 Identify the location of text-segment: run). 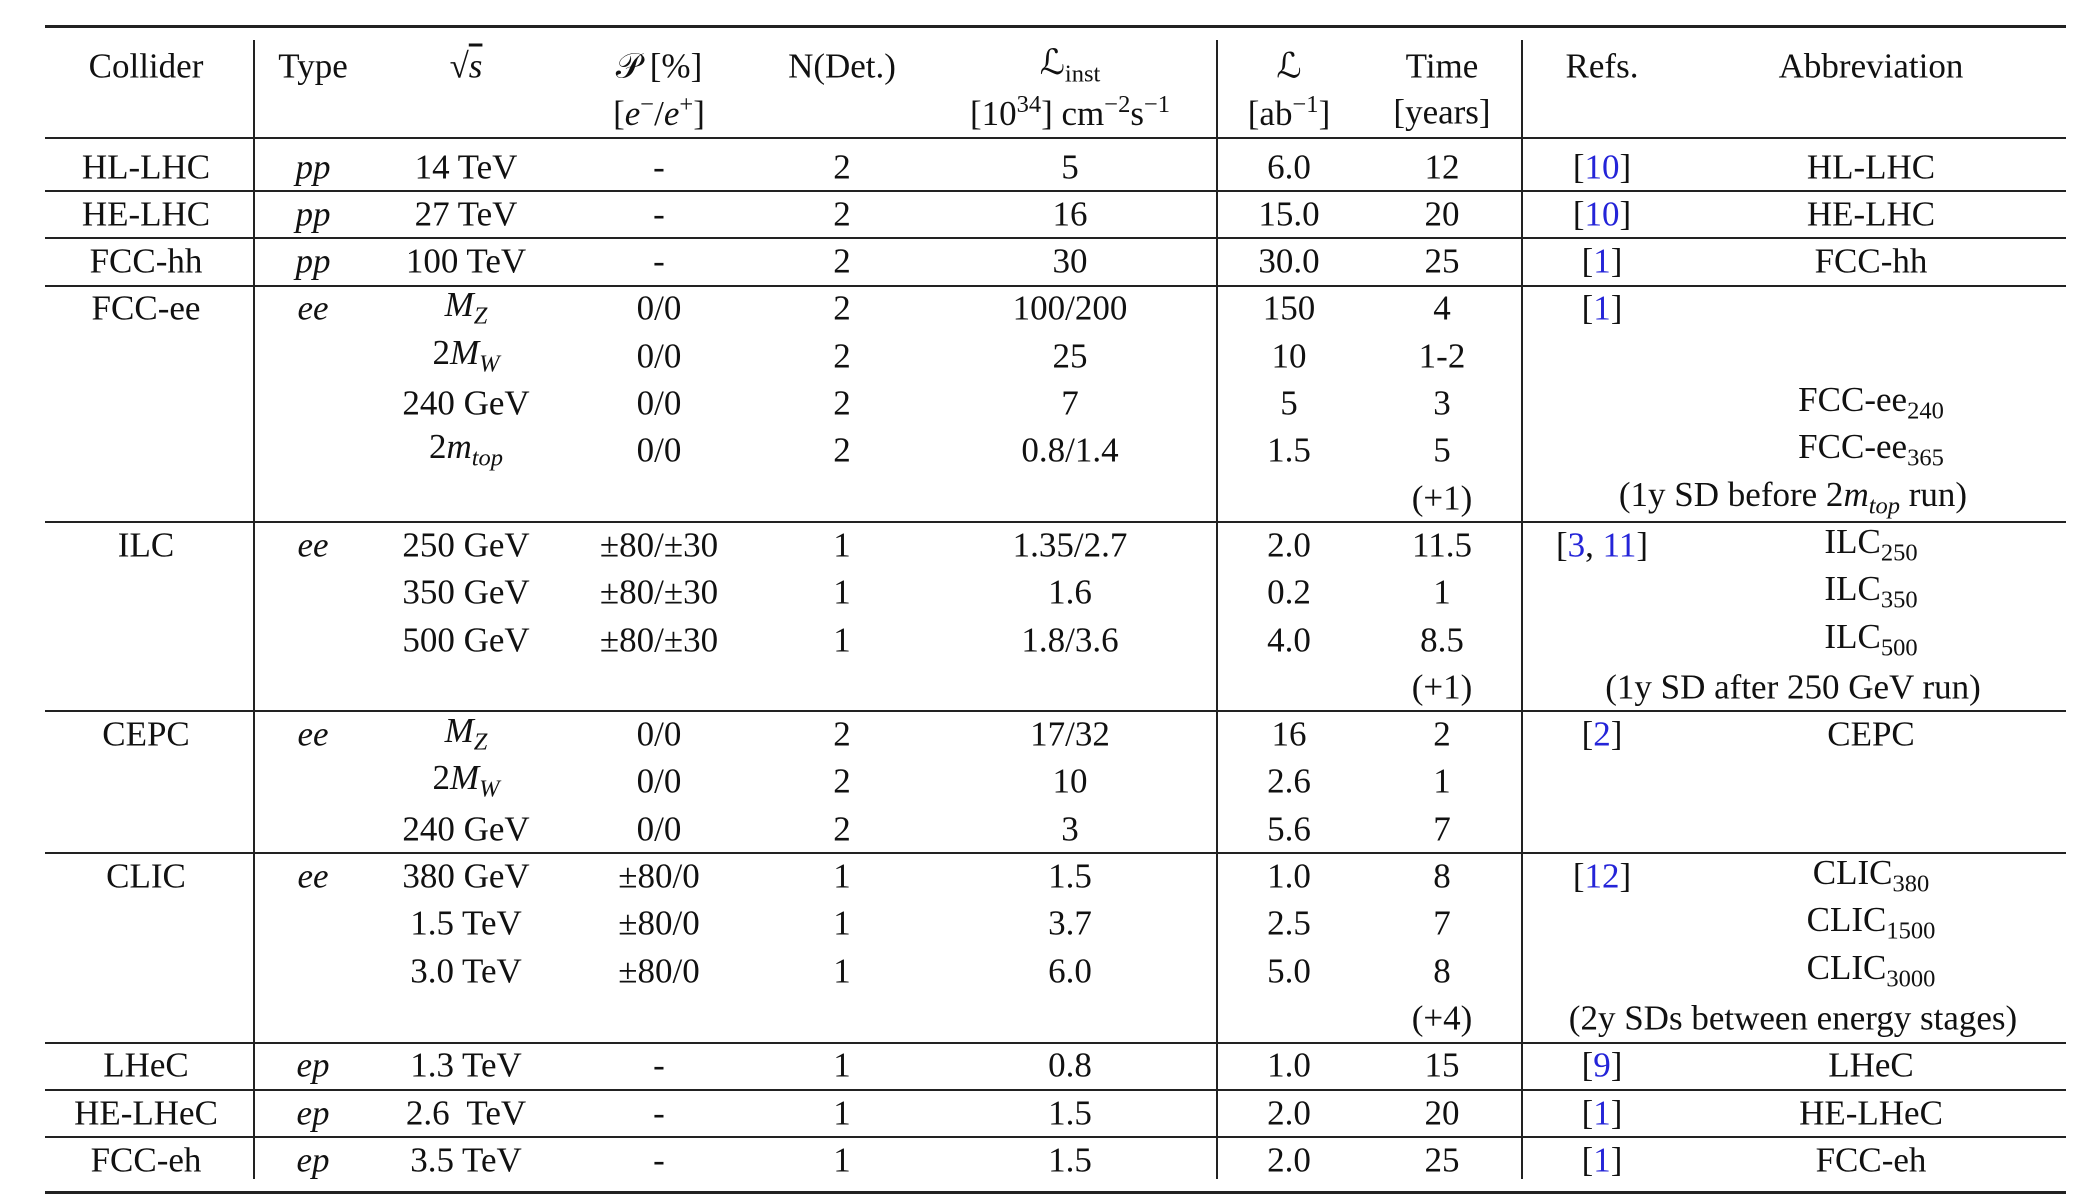
(1934, 494).